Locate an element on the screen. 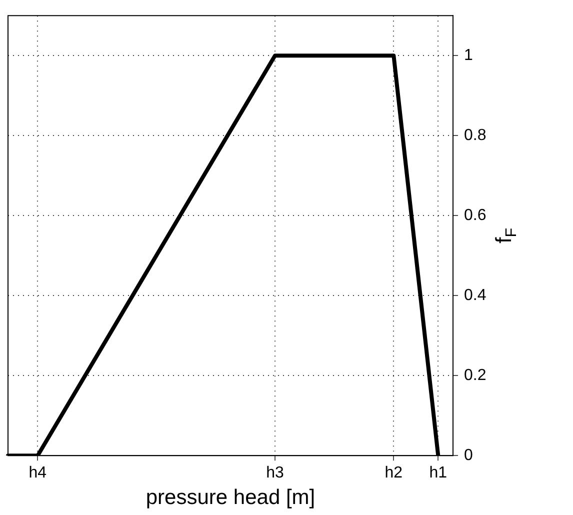 The height and width of the screenshot is (515, 573). y-axis-title: fF is located at coordinates (505, 236).